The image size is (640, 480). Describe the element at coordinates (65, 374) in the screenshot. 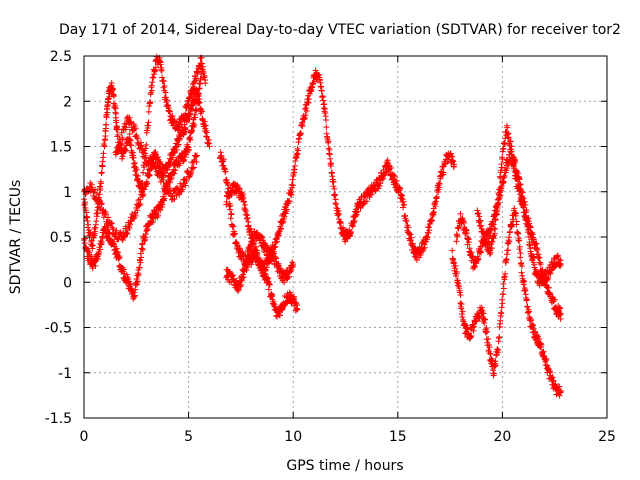

I see `y-tick-label: -1` at that location.